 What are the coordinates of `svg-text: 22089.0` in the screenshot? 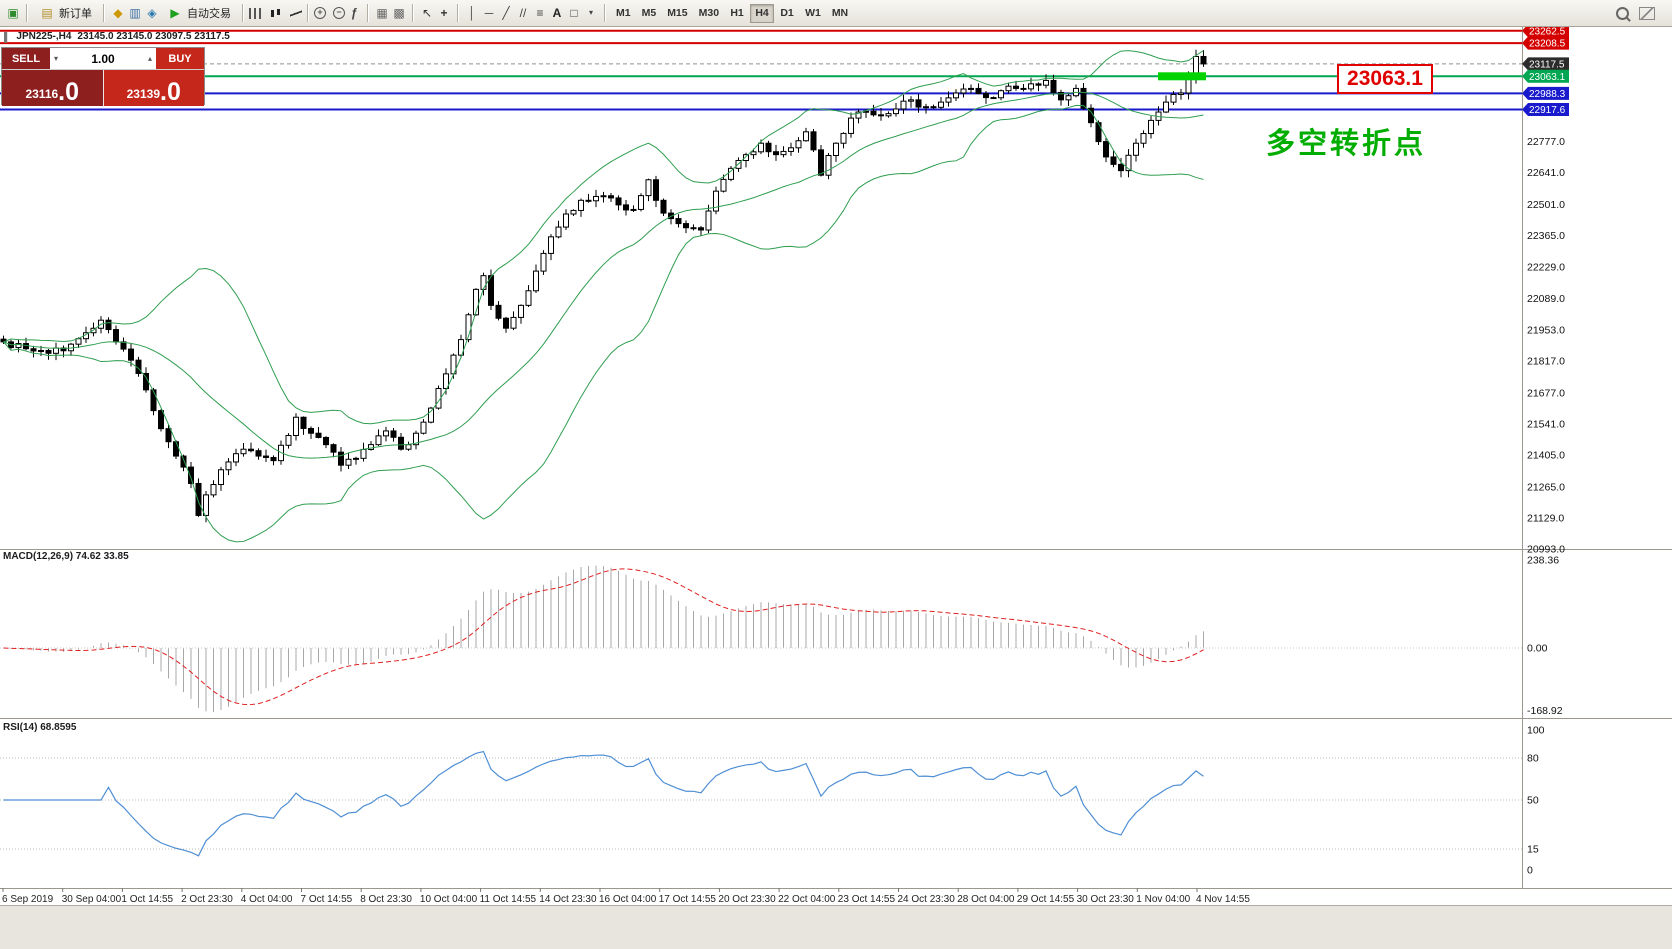 It's located at (1546, 299).